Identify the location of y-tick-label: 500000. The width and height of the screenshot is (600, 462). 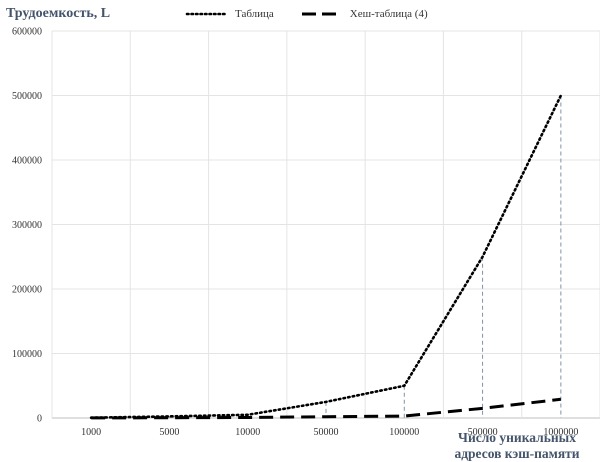
(27, 96).